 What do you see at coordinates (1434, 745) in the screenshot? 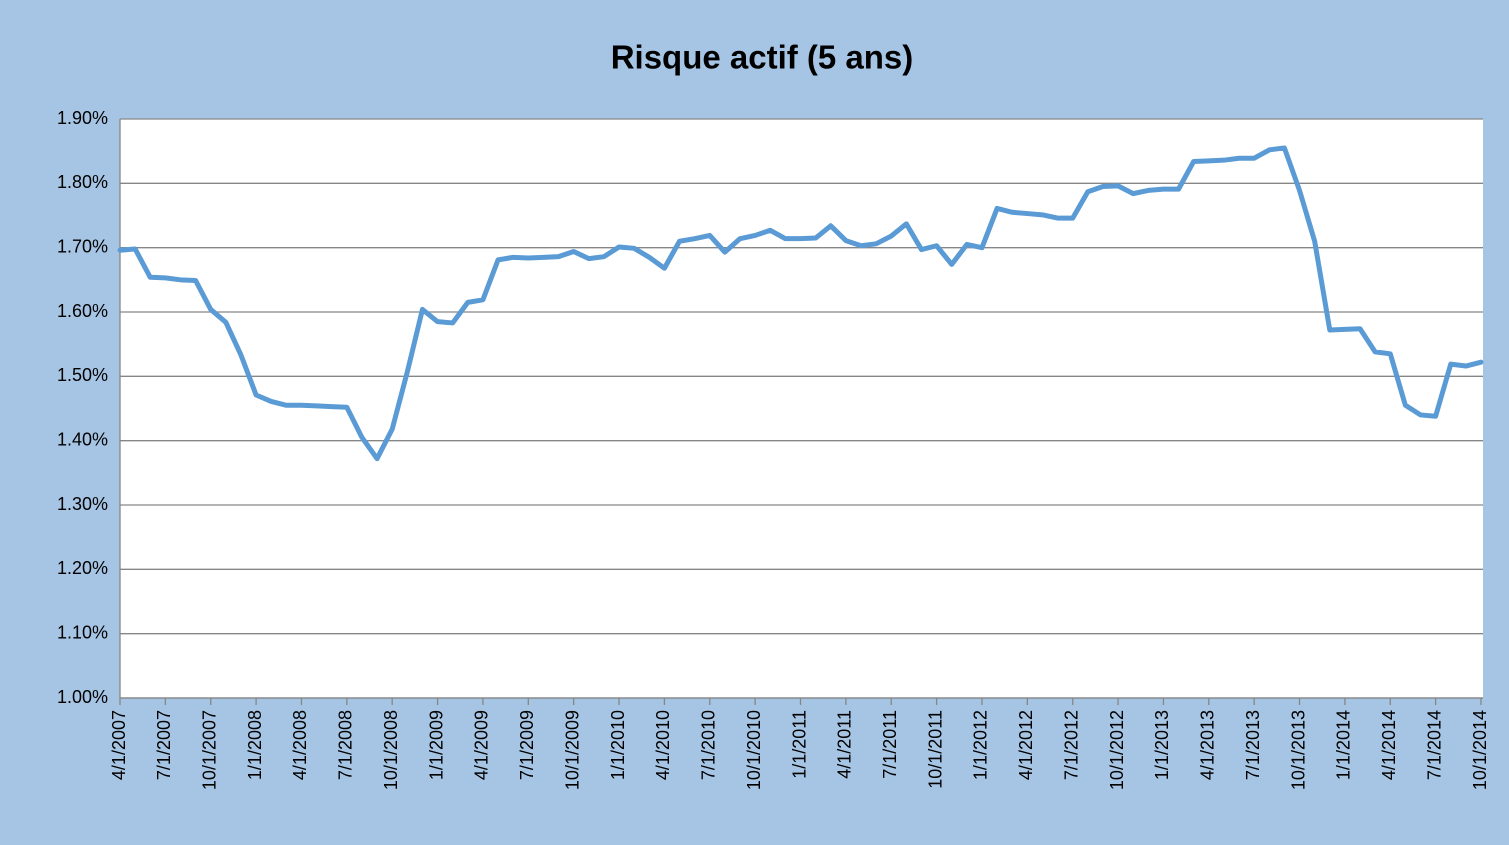
I see `x-tick-label: 7/1/2014` at bounding box center [1434, 745].